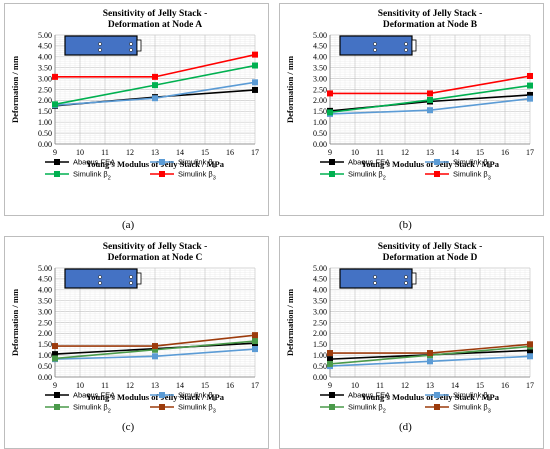 The height and width of the screenshot is (449, 550). I want to click on y-tick-label: 1.50, so click(320, 111).